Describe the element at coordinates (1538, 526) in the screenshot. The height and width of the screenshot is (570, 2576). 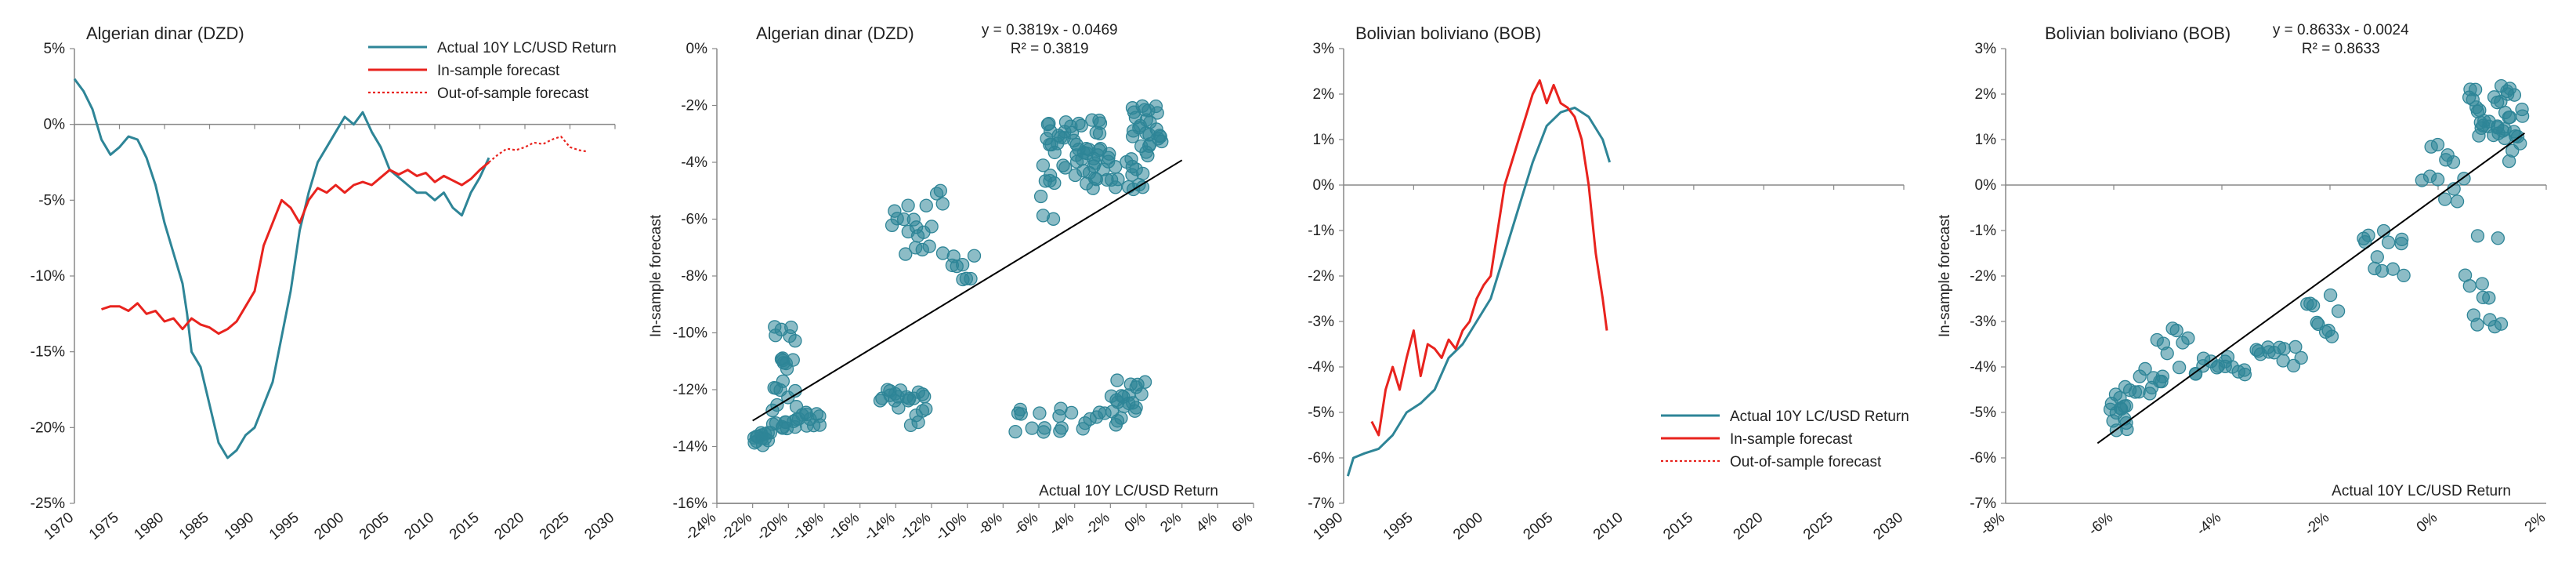
I see `x-tick-label: 2005` at that location.